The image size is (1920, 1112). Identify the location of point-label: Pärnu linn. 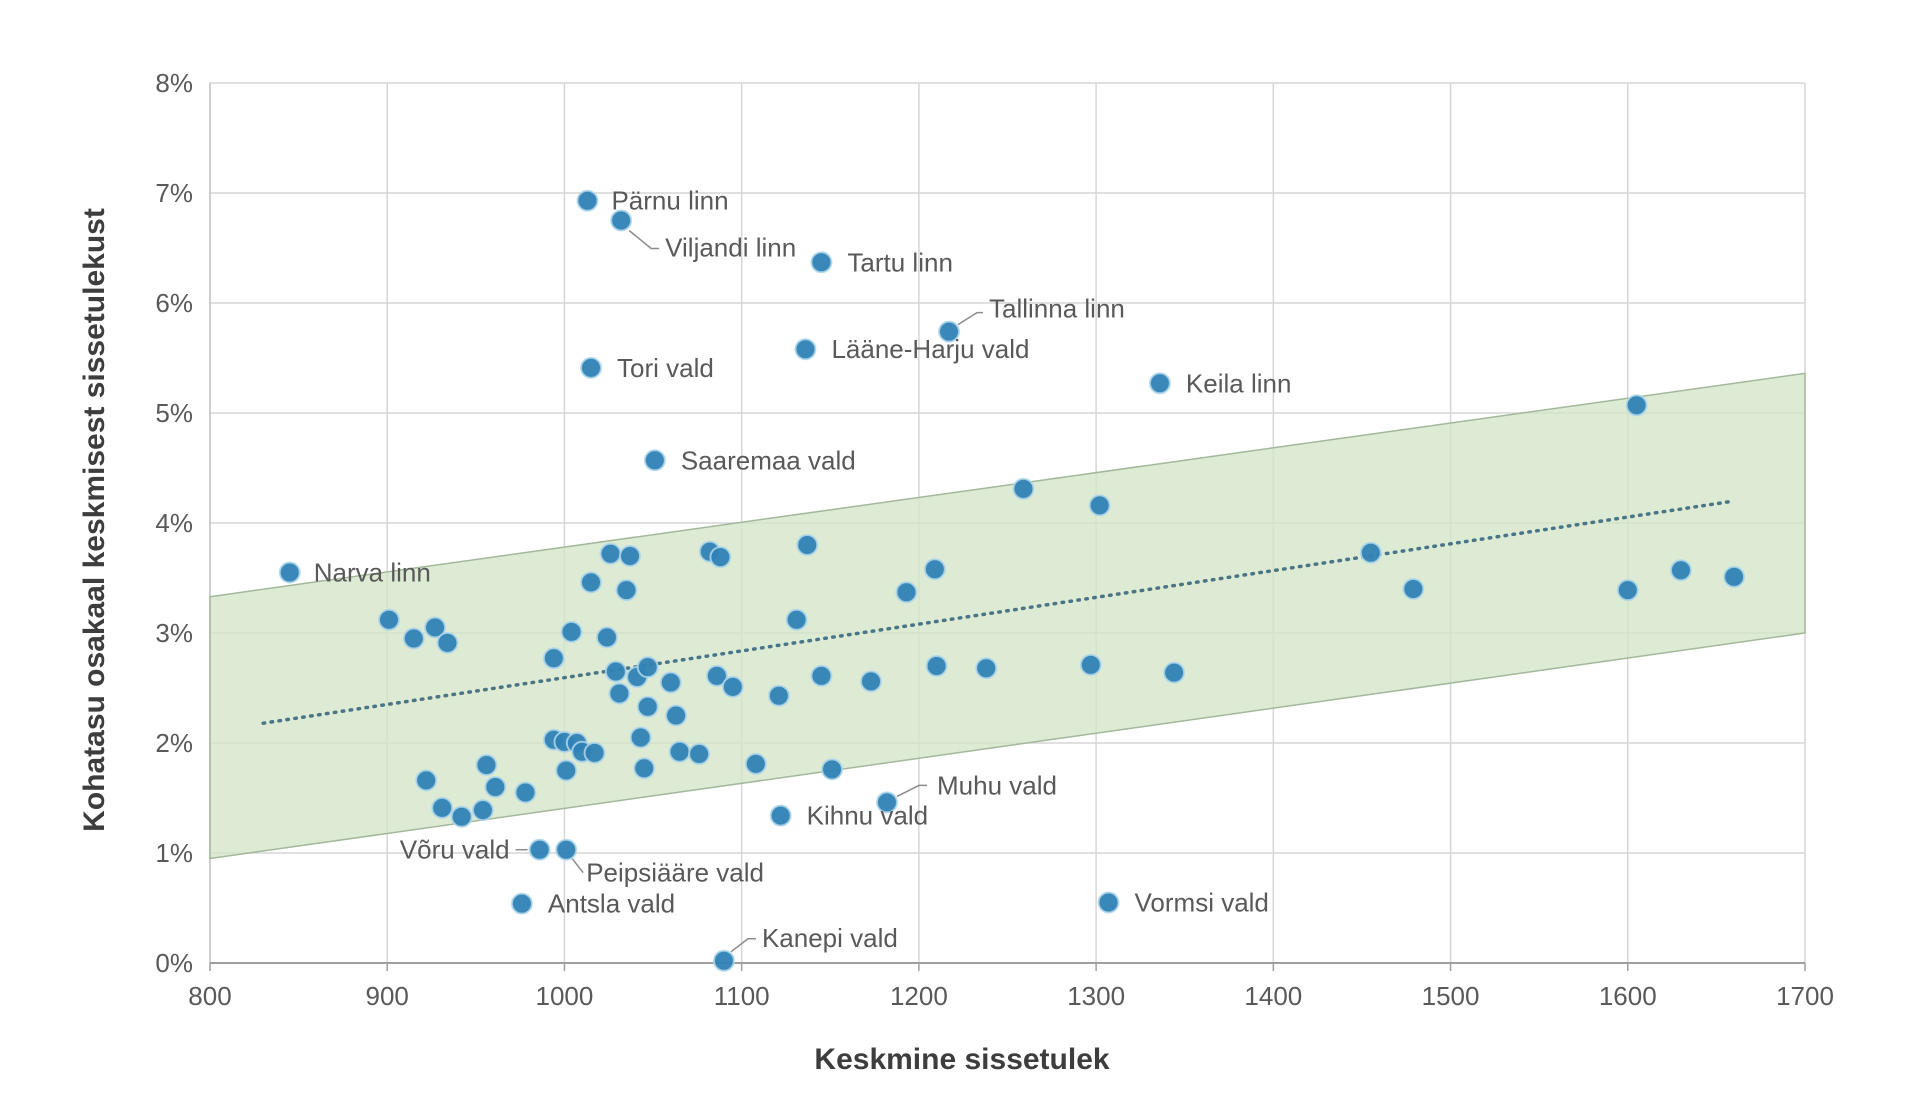
(669, 201).